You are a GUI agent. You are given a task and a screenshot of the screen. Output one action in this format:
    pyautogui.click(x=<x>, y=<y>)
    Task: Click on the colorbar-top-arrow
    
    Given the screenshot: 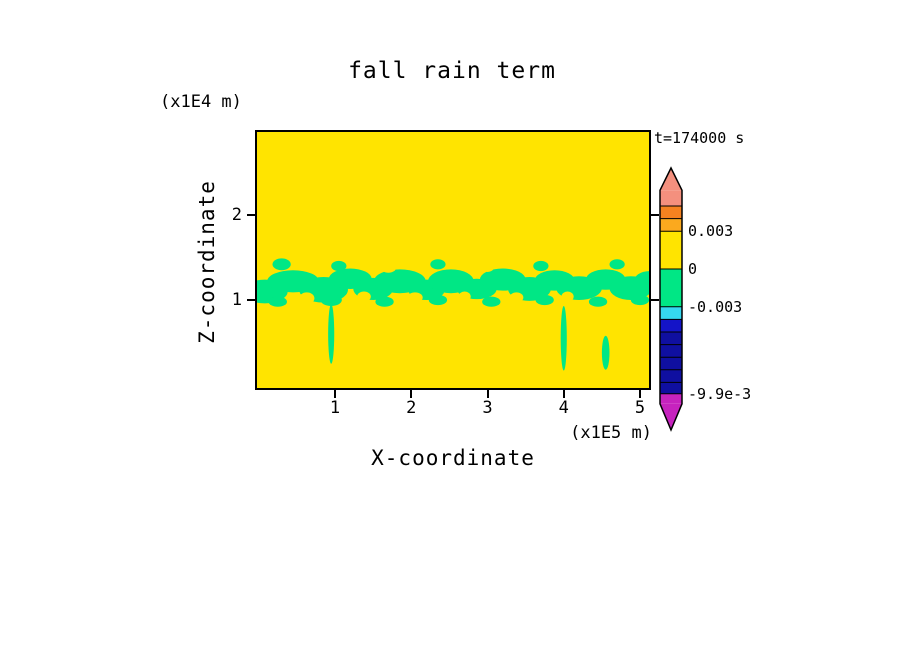 What is the action you would take?
    pyautogui.click(x=671, y=179)
    